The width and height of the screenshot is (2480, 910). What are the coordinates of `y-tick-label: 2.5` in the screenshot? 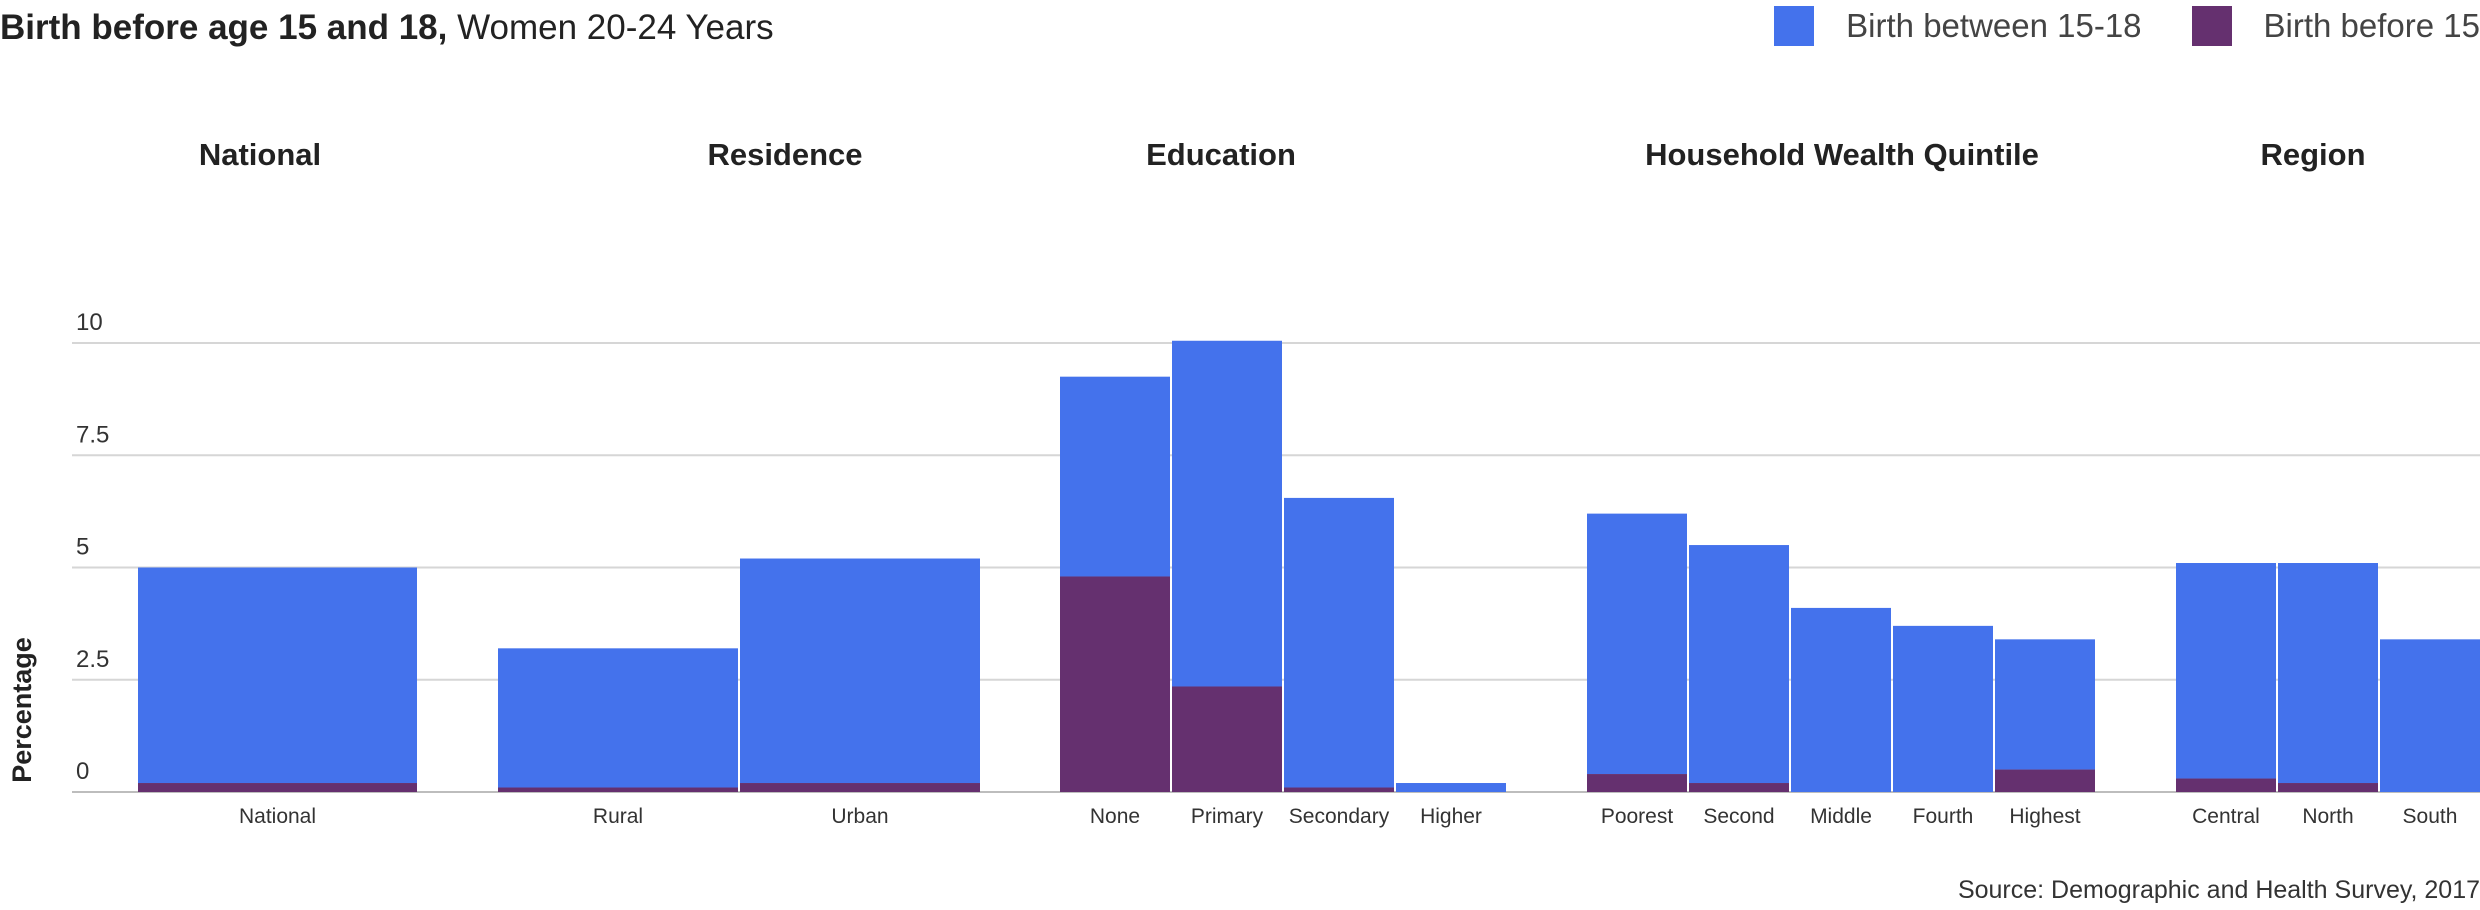 It's located at (92, 659).